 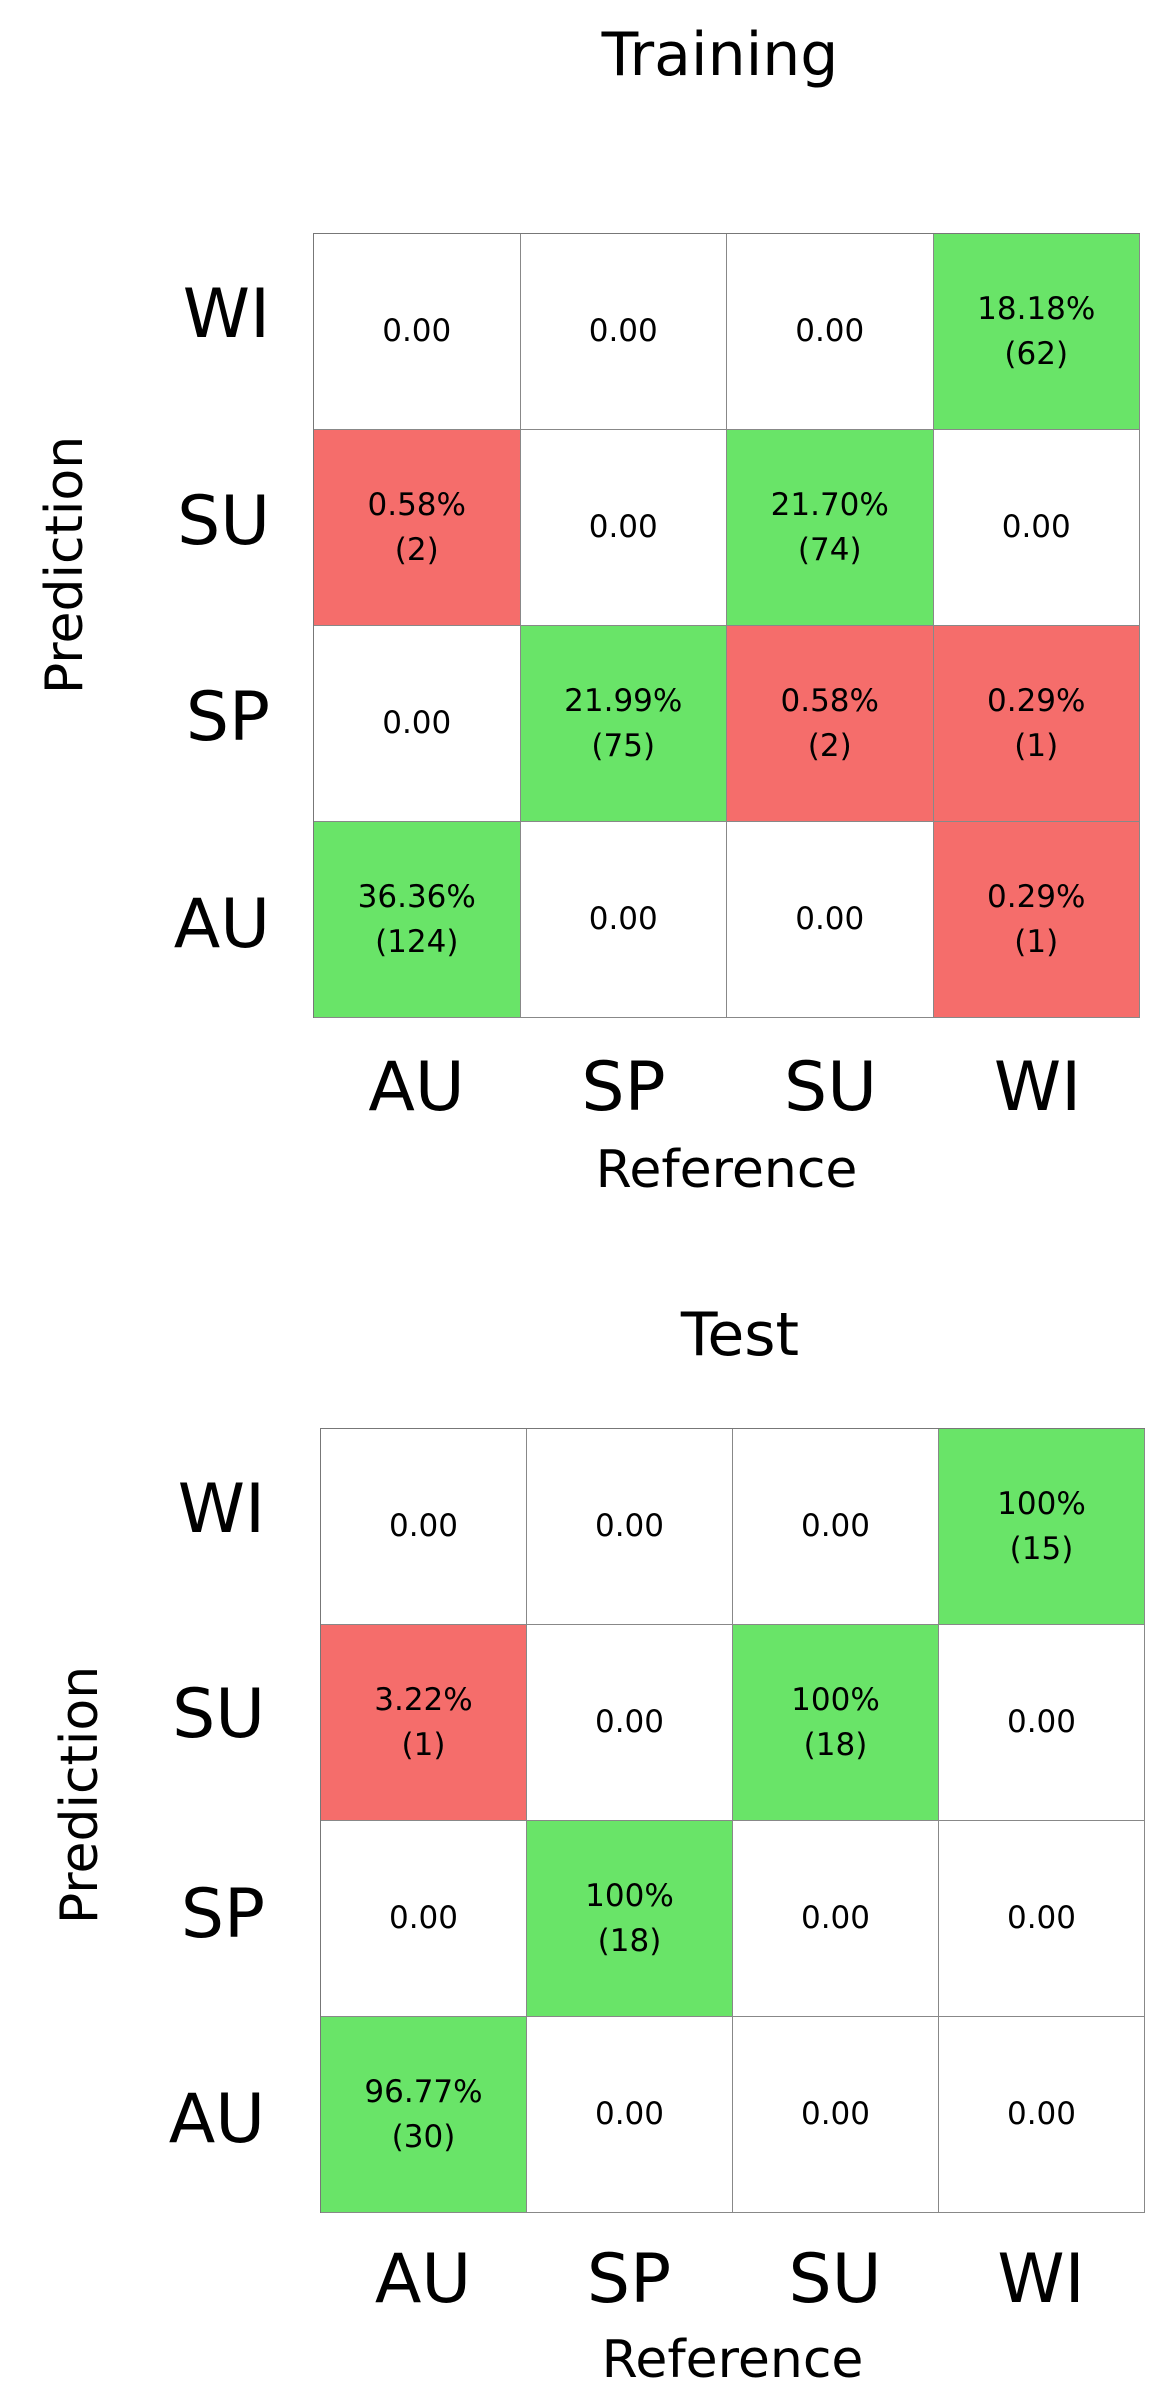 What do you see at coordinates (720, 55) in the screenshot?
I see `training-title: Training` at bounding box center [720, 55].